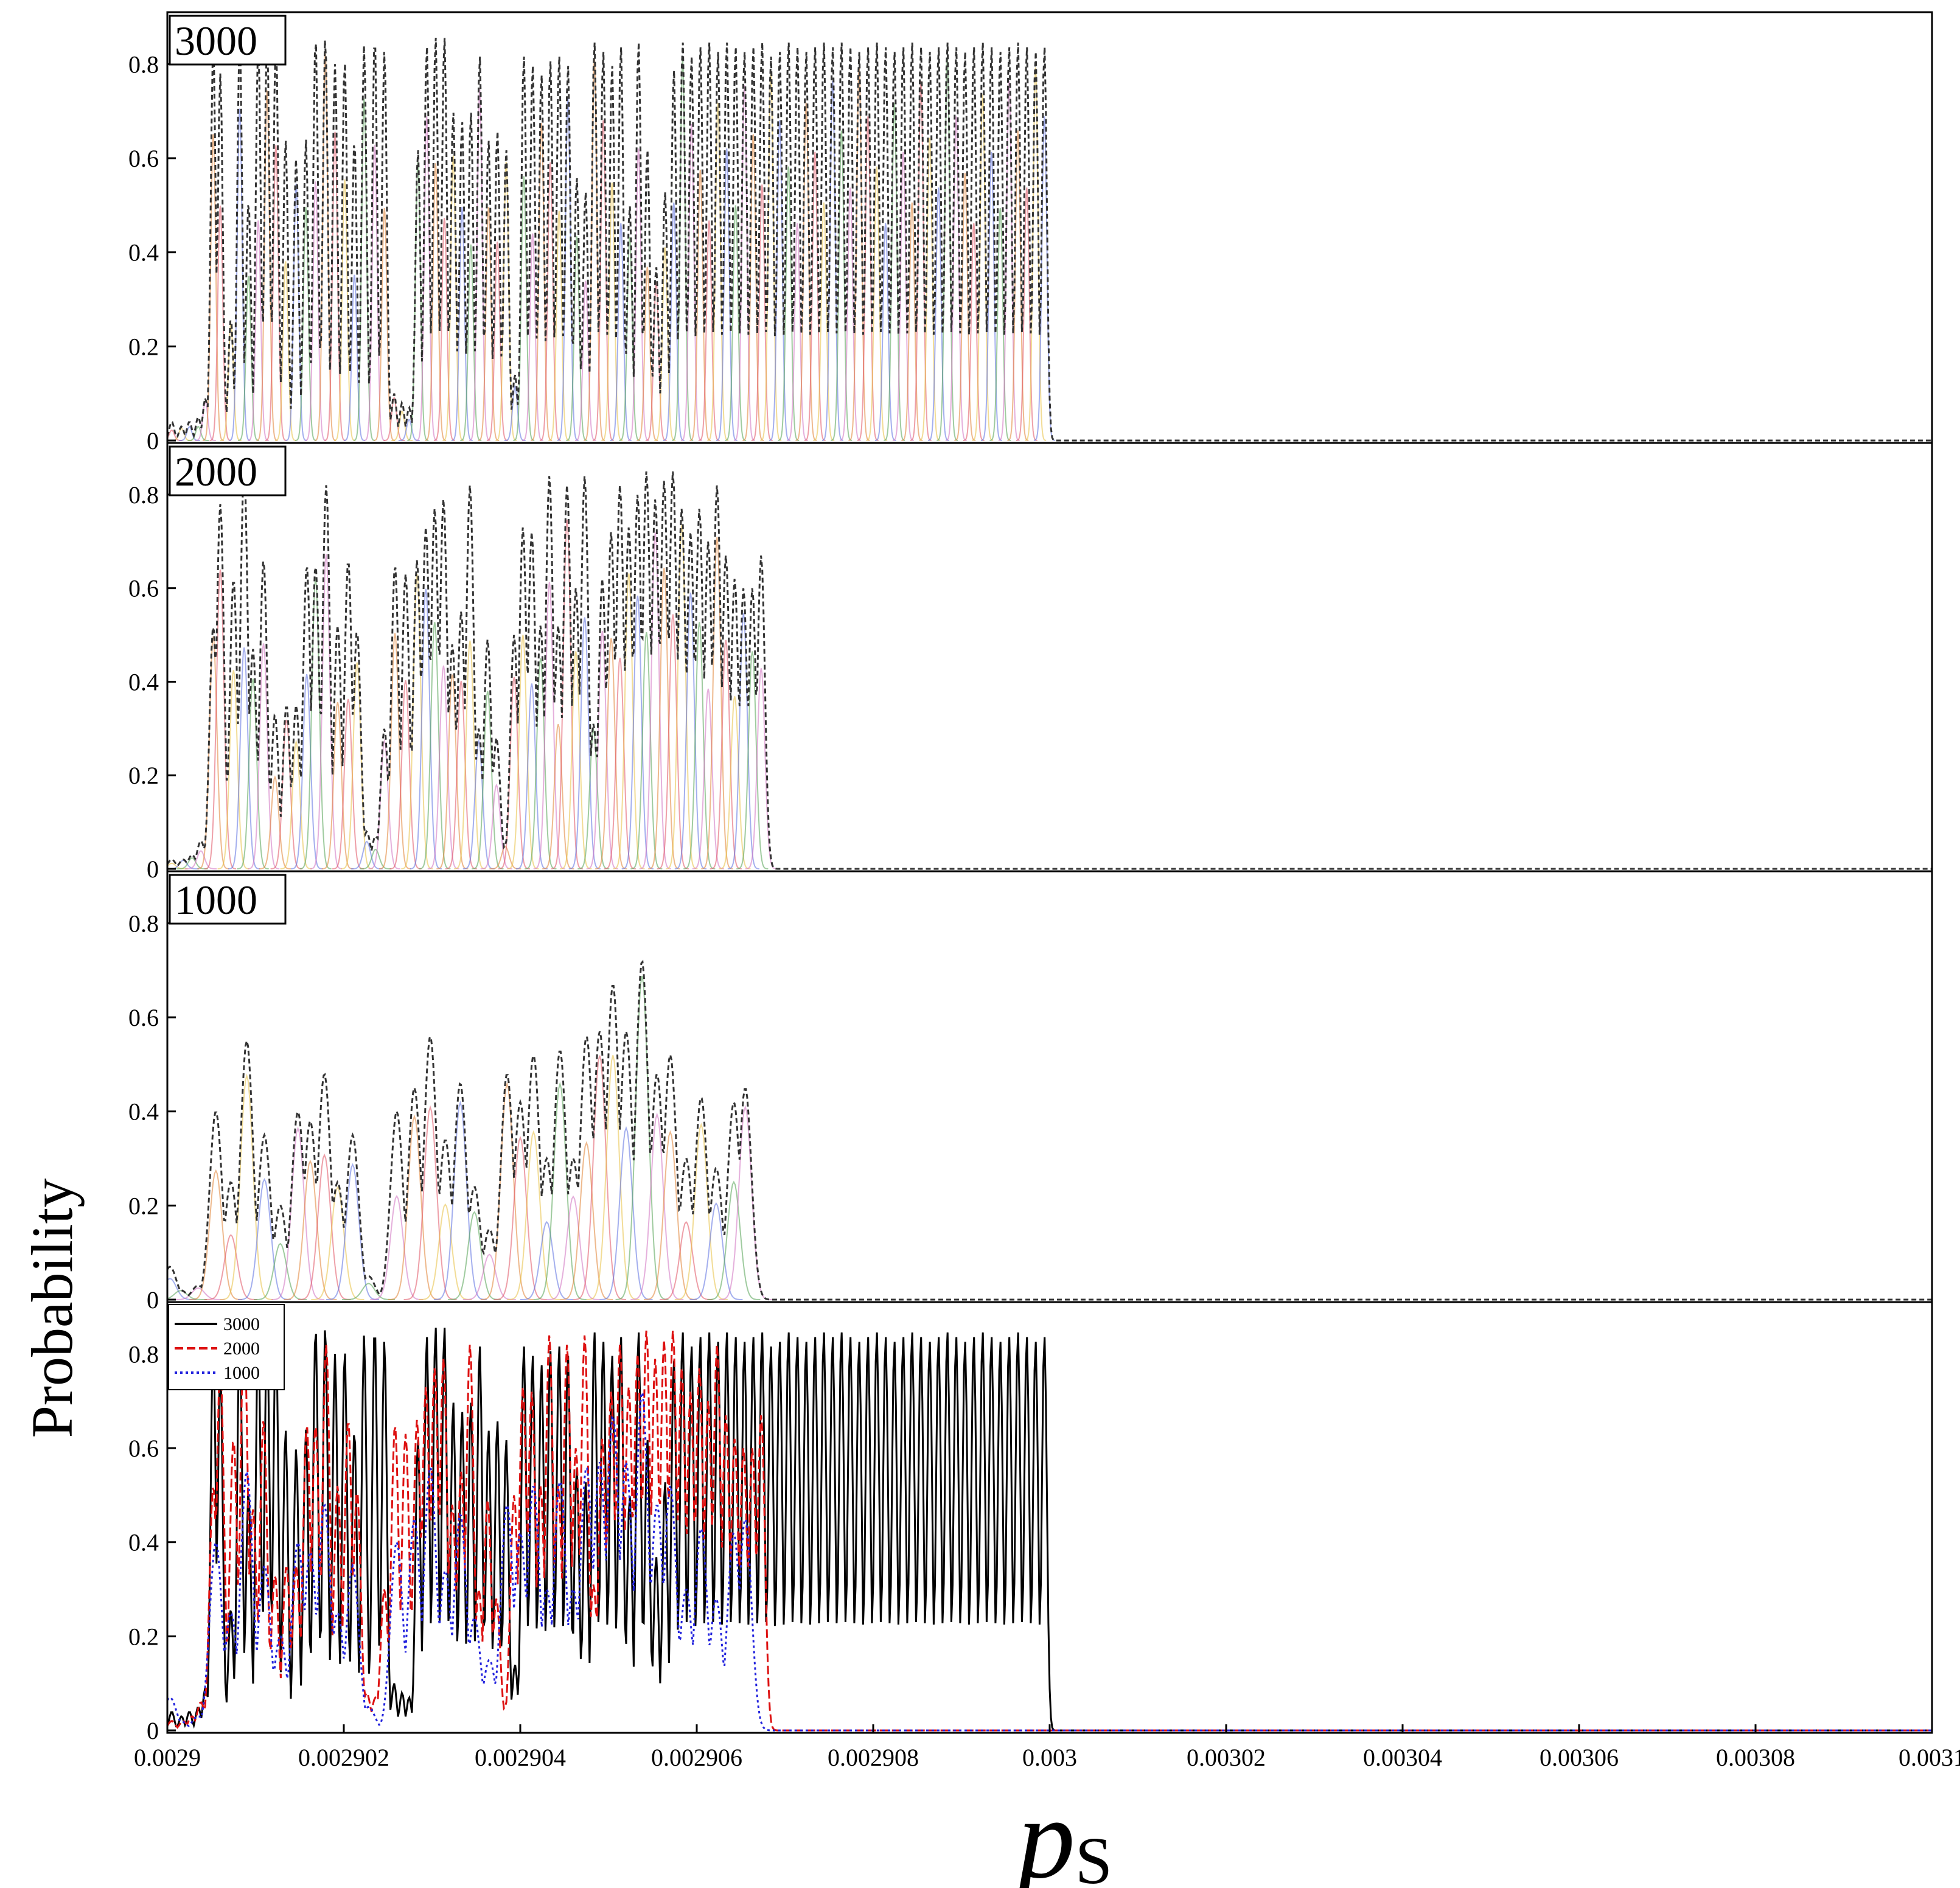  I want to click on legend-label: 3000, so click(241, 1324).